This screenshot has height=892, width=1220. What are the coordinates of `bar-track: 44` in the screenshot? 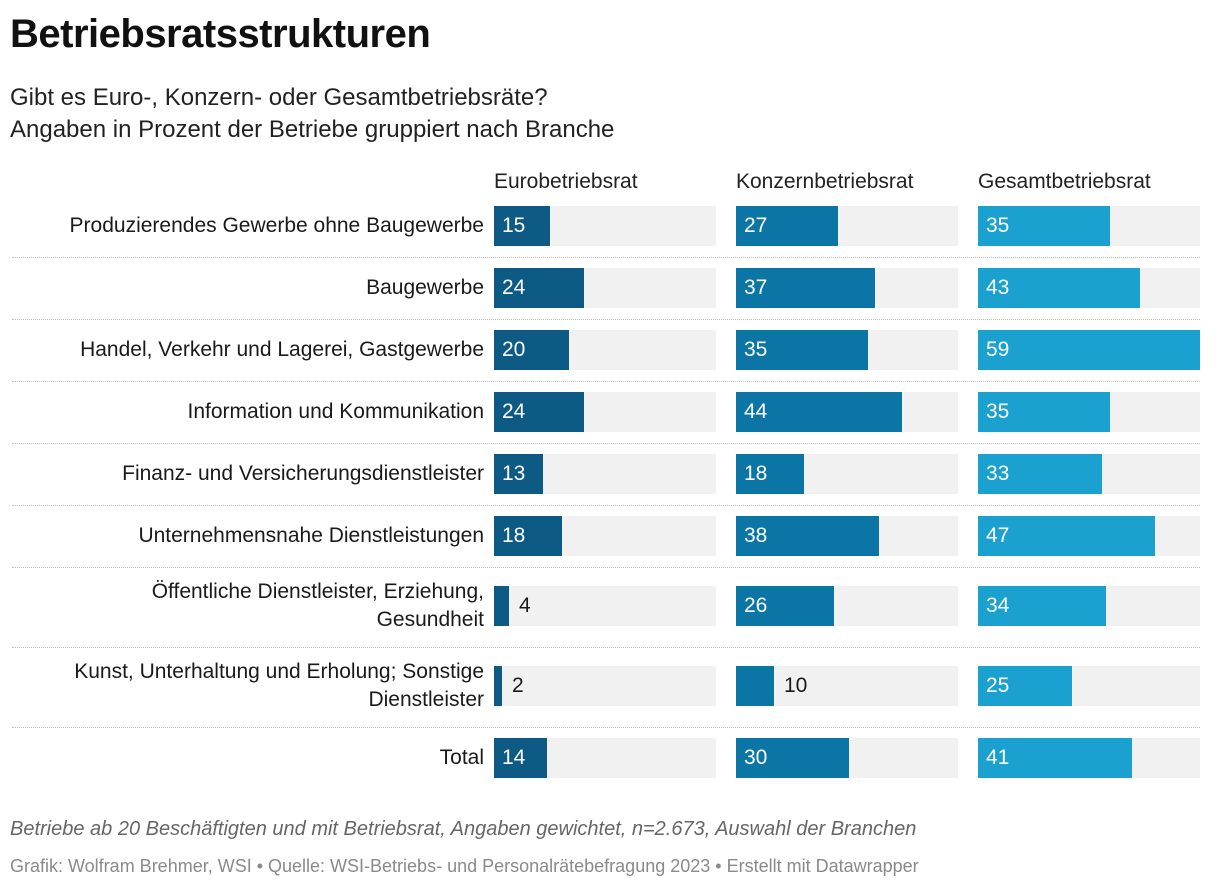 It's located at (847, 412).